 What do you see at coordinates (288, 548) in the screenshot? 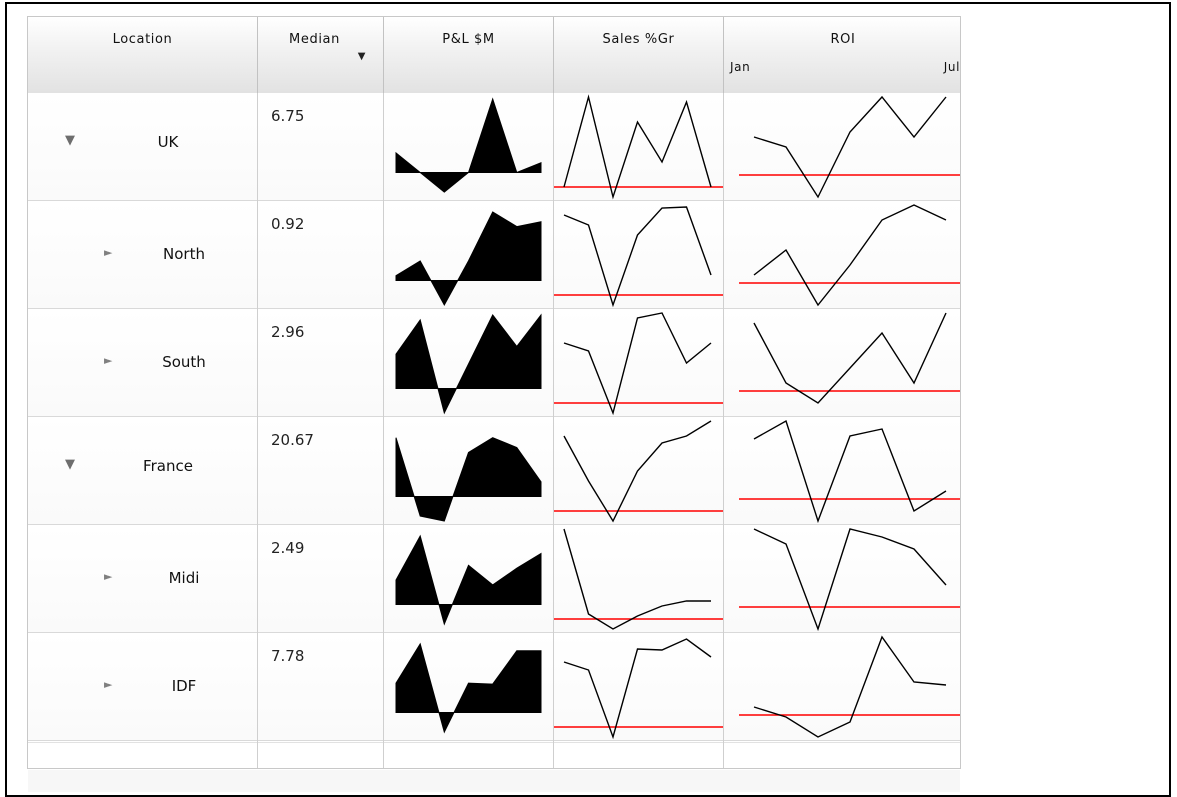
I see `median-value: 2.49` at bounding box center [288, 548].